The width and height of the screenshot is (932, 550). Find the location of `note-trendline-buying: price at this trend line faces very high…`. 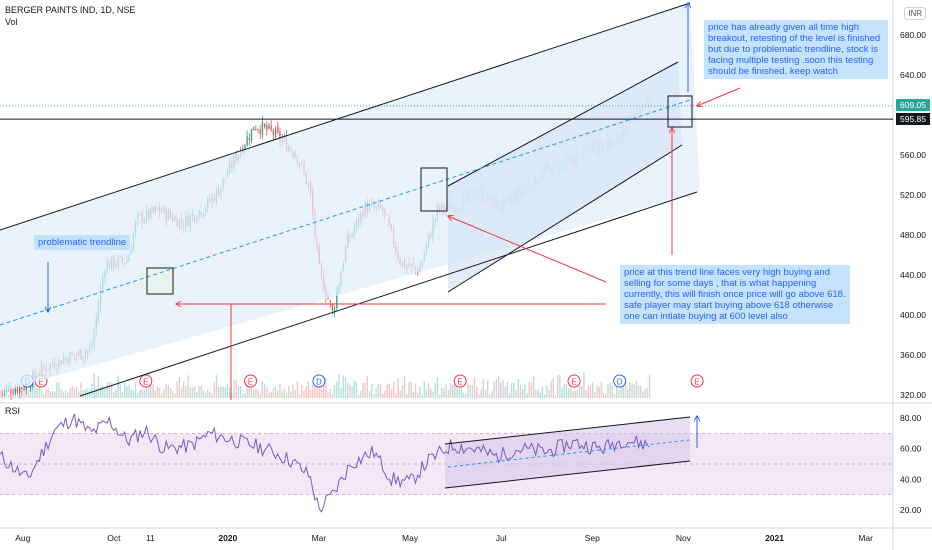

note-trendline-buying: price at this trend line faces very high… is located at coordinates (735, 294).